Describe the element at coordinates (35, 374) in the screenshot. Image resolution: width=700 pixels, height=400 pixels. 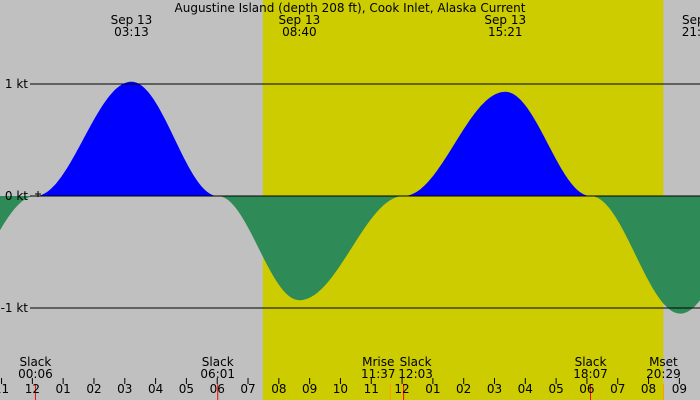
I see `slack-time-label: 00:06` at that location.